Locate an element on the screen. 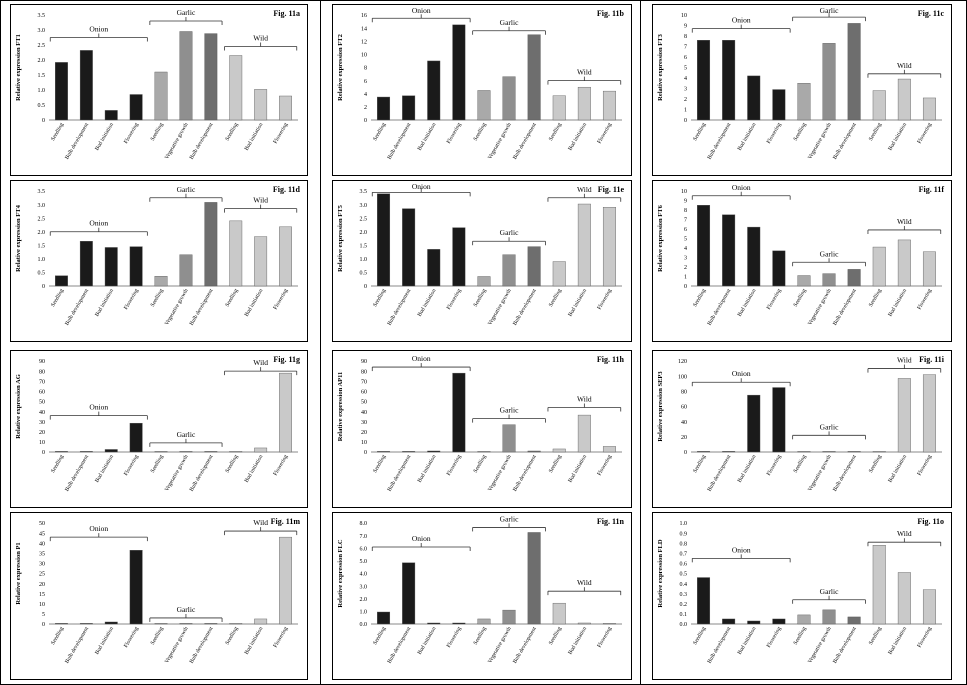  y-tick-label: 60 is located at coordinates (364, 393).